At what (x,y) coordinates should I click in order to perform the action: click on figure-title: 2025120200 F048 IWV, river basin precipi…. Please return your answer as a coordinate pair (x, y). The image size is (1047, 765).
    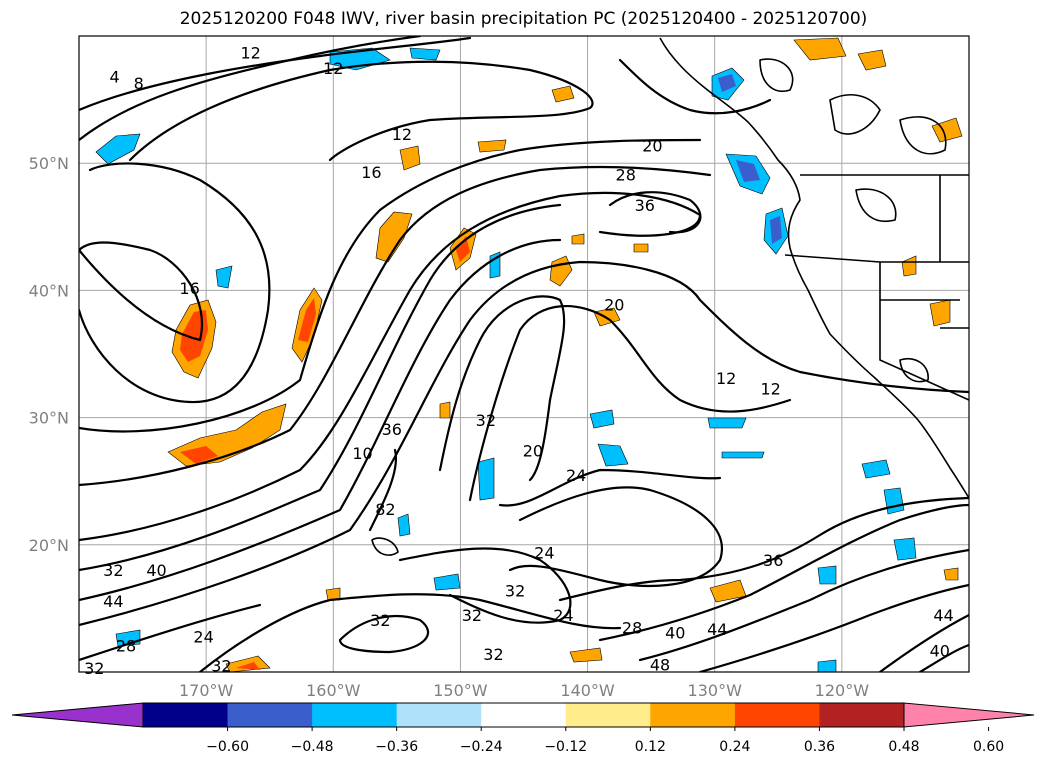
    Looking at the image, I should click on (523, 19).